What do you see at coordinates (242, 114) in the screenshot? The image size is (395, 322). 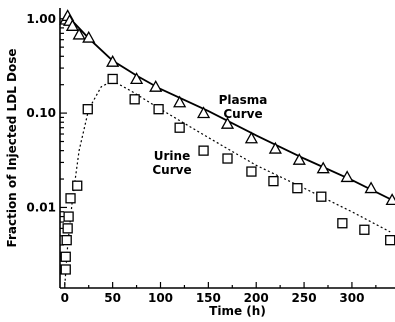 I see `plasma-curve-label: Curve` at bounding box center [242, 114].